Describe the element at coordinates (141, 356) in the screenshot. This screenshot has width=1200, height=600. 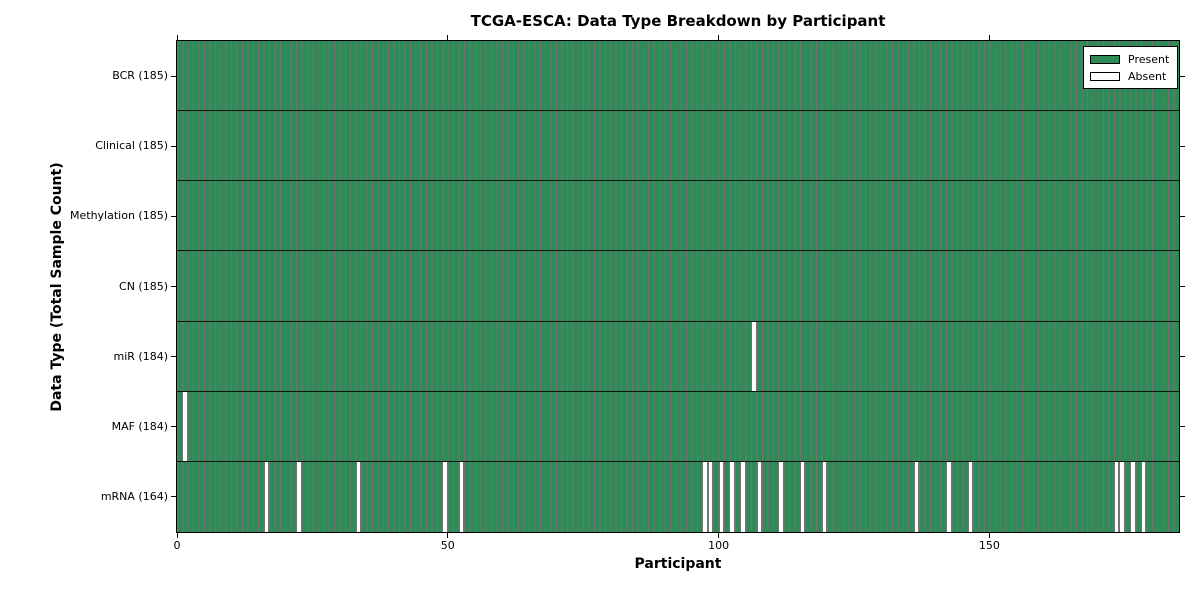
I see `y-tick-label-miR: miR (184)` at that location.